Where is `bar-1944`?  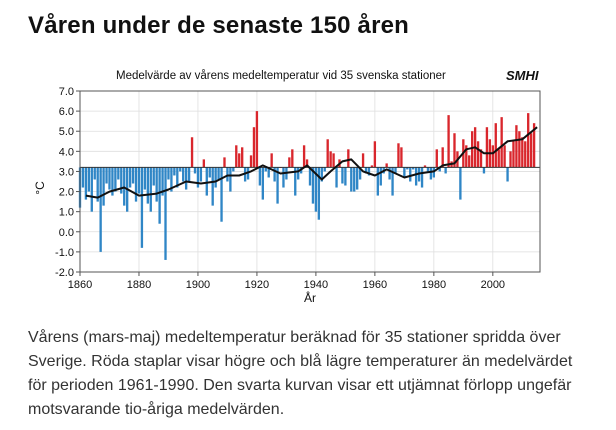
bar-1944 is located at coordinates (327, 153).